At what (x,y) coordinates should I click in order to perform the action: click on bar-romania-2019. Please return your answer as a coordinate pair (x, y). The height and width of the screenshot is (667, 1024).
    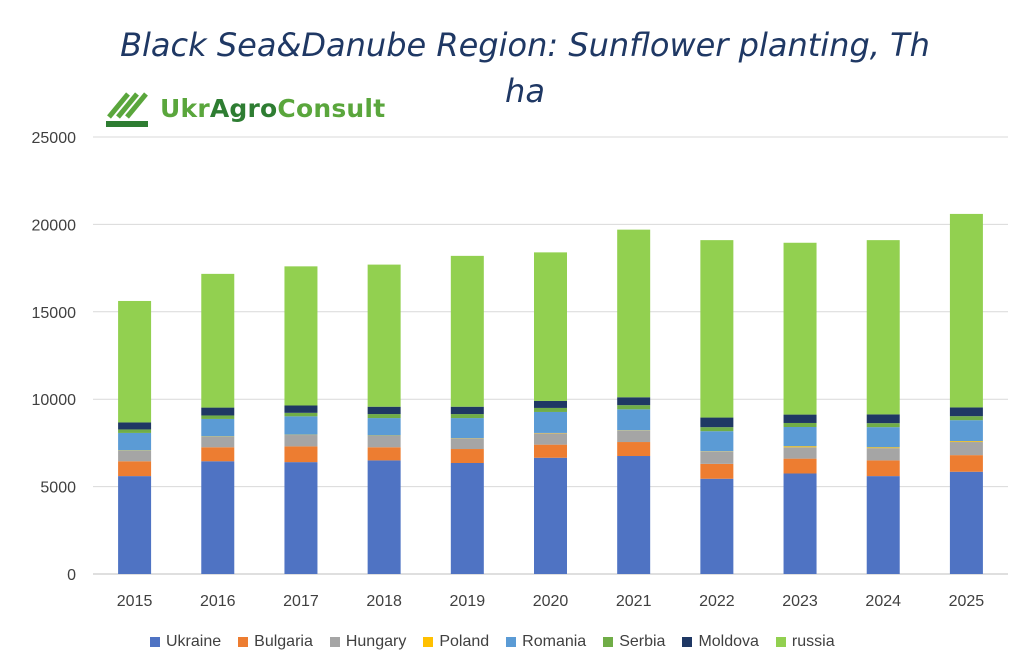
    Looking at the image, I should click on (467, 428).